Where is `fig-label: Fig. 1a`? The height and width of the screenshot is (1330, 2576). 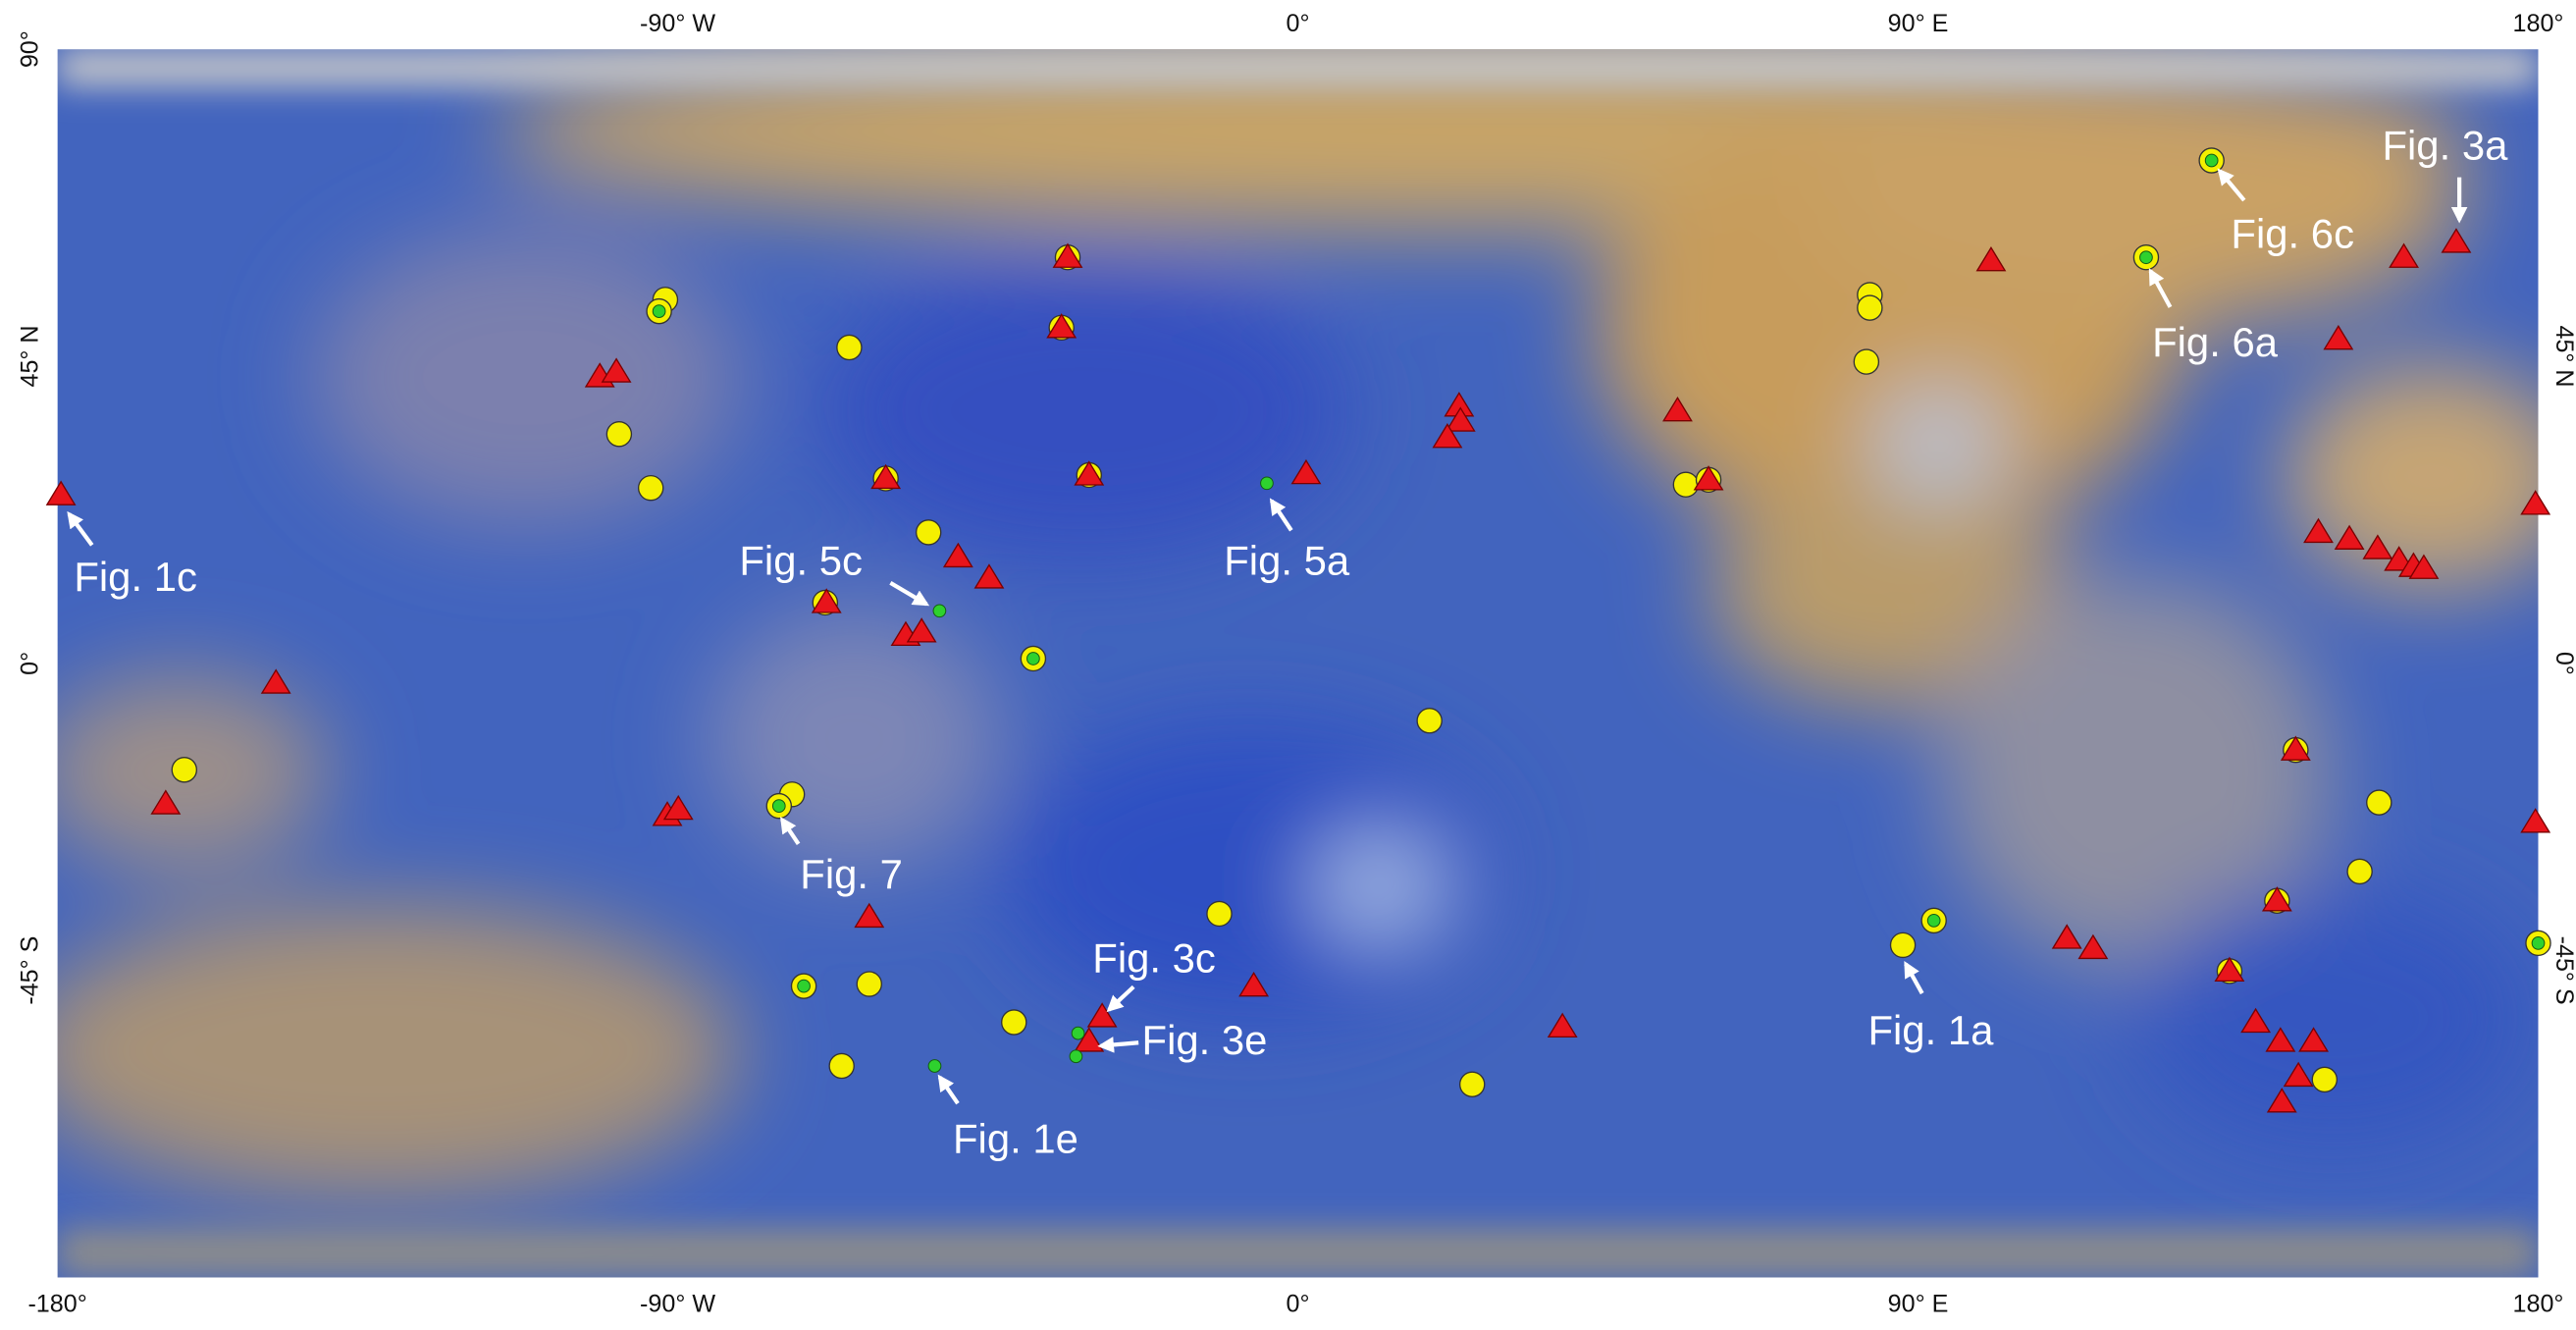
fig-label: Fig. 1a is located at coordinates (1930, 1030).